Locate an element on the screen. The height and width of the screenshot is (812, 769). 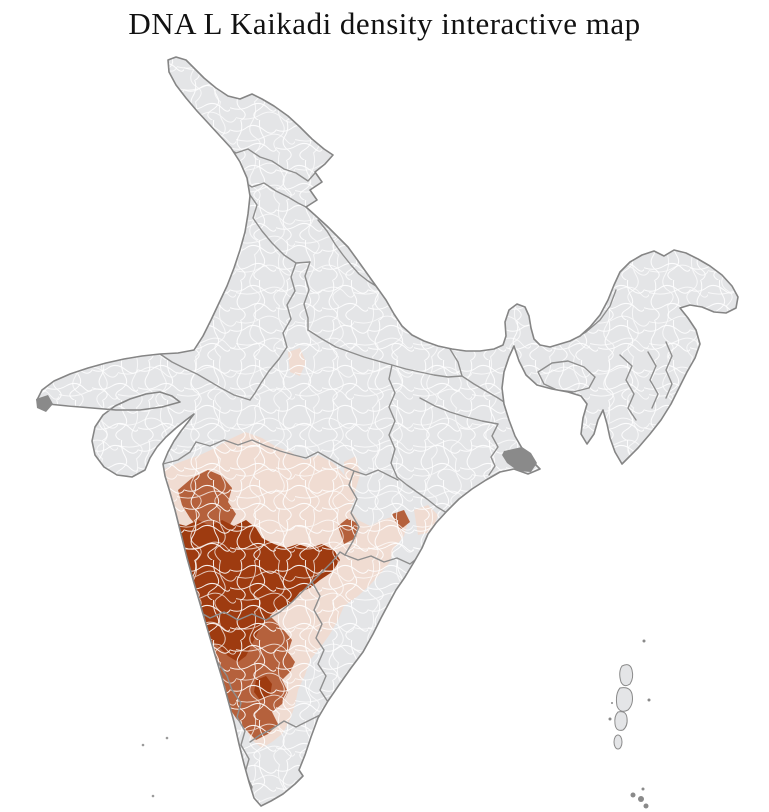
map-title: DNA L Kaikadi density interactive map is located at coordinates (384, 23).